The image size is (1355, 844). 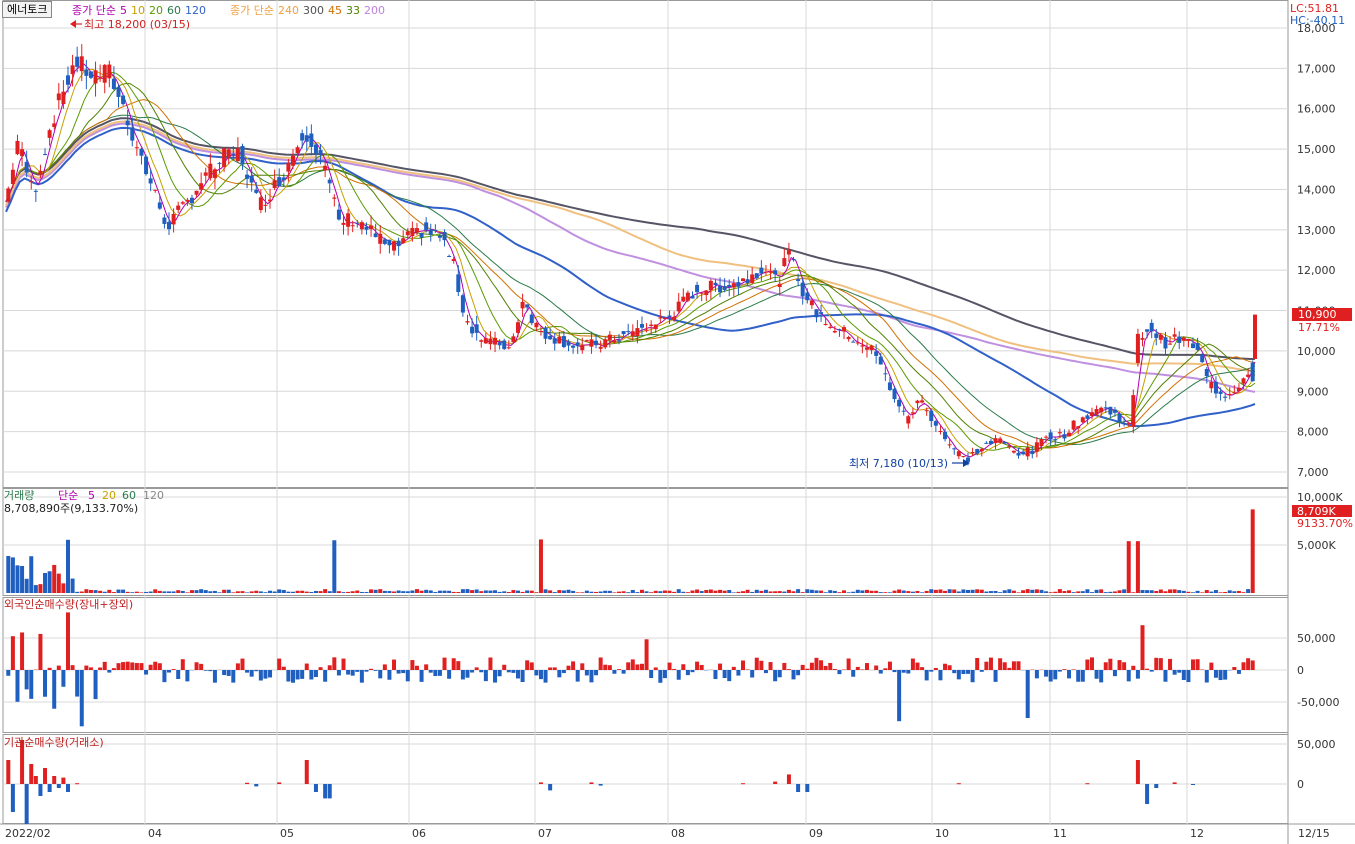 What do you see at coordinates (1316, 511) in the screenshot?
I see `volume-current-label: 8,709K` at bounding box center [1316, 511].